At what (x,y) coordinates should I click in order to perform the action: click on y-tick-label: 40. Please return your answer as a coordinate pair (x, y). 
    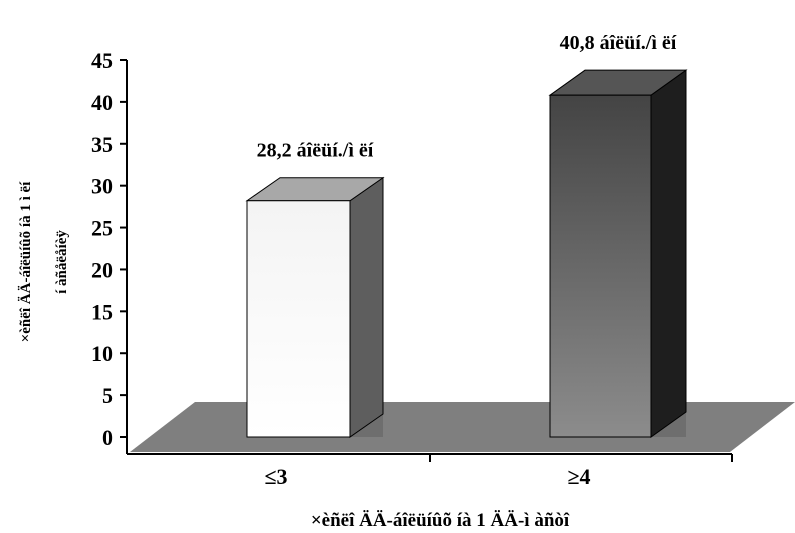
    Looking at the image, I should click on (102, 102).